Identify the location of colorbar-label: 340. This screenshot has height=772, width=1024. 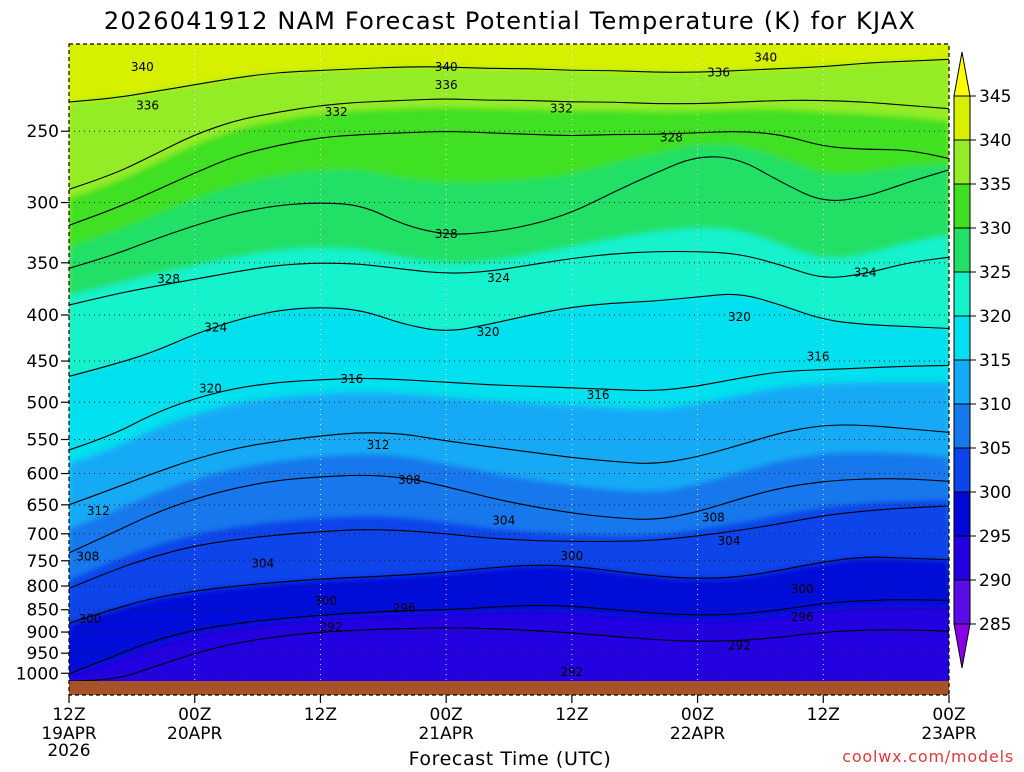
(995, 141).